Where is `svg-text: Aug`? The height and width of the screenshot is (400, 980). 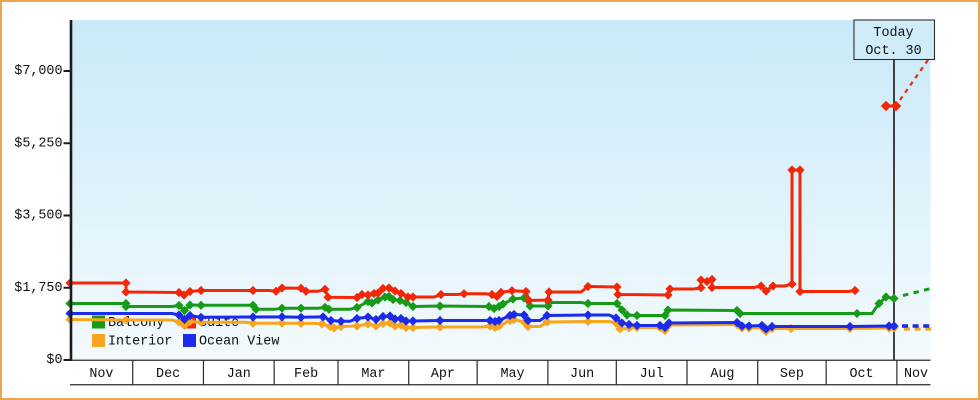 svg-text: Aug is located at coordinates (722, 374).